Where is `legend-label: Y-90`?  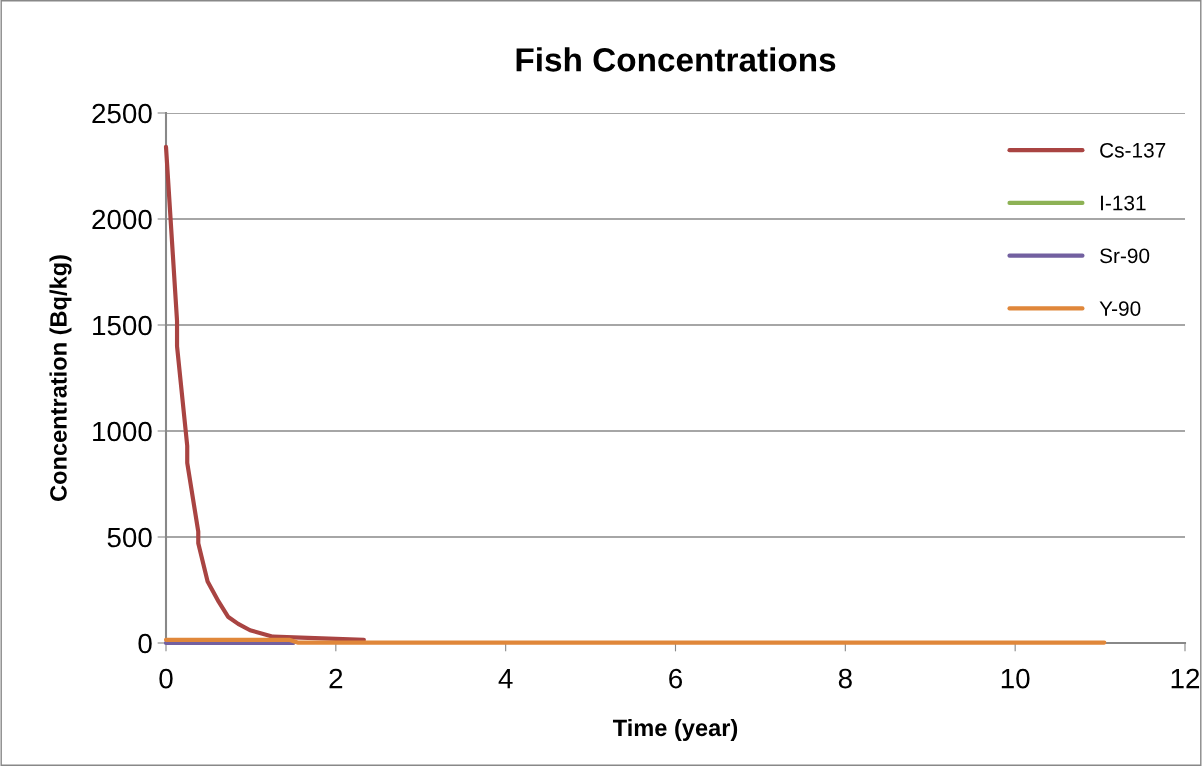
legend-label: Y-90 is located at coordinates (1120, 308).